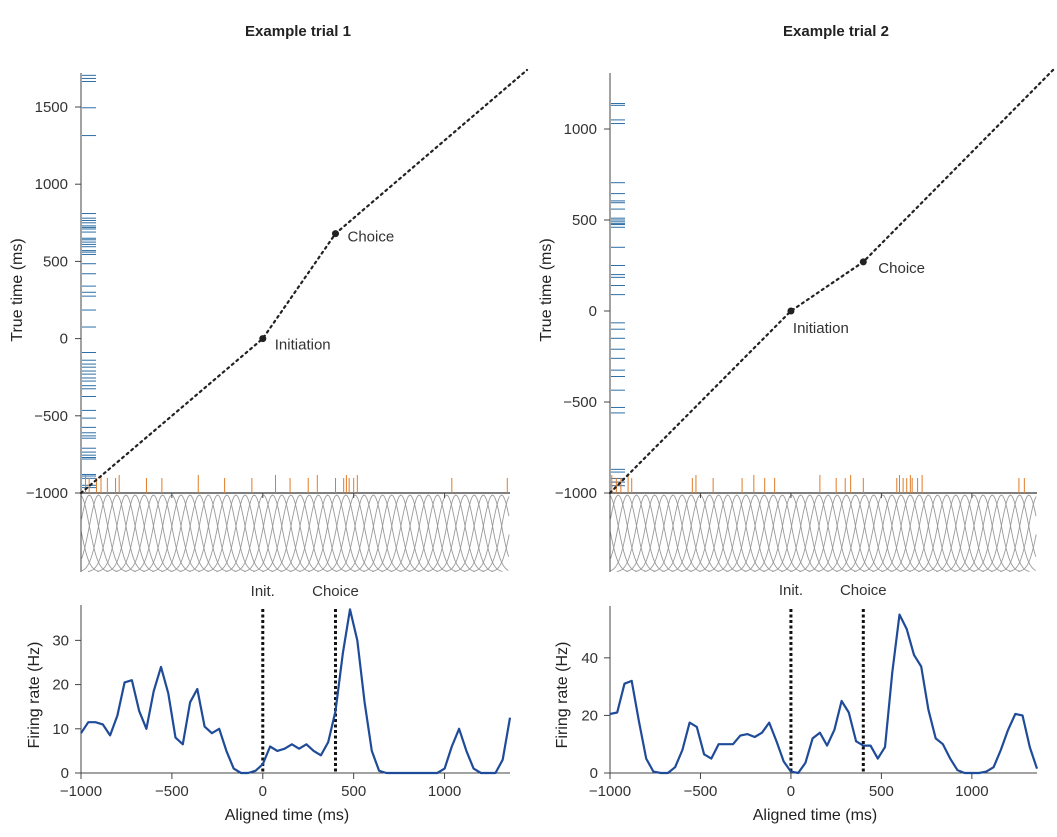  I want to click on firing-rate: 0 10 20 30 −1000 −500 0 500 1000 Init. Choice, so click(282, 691).